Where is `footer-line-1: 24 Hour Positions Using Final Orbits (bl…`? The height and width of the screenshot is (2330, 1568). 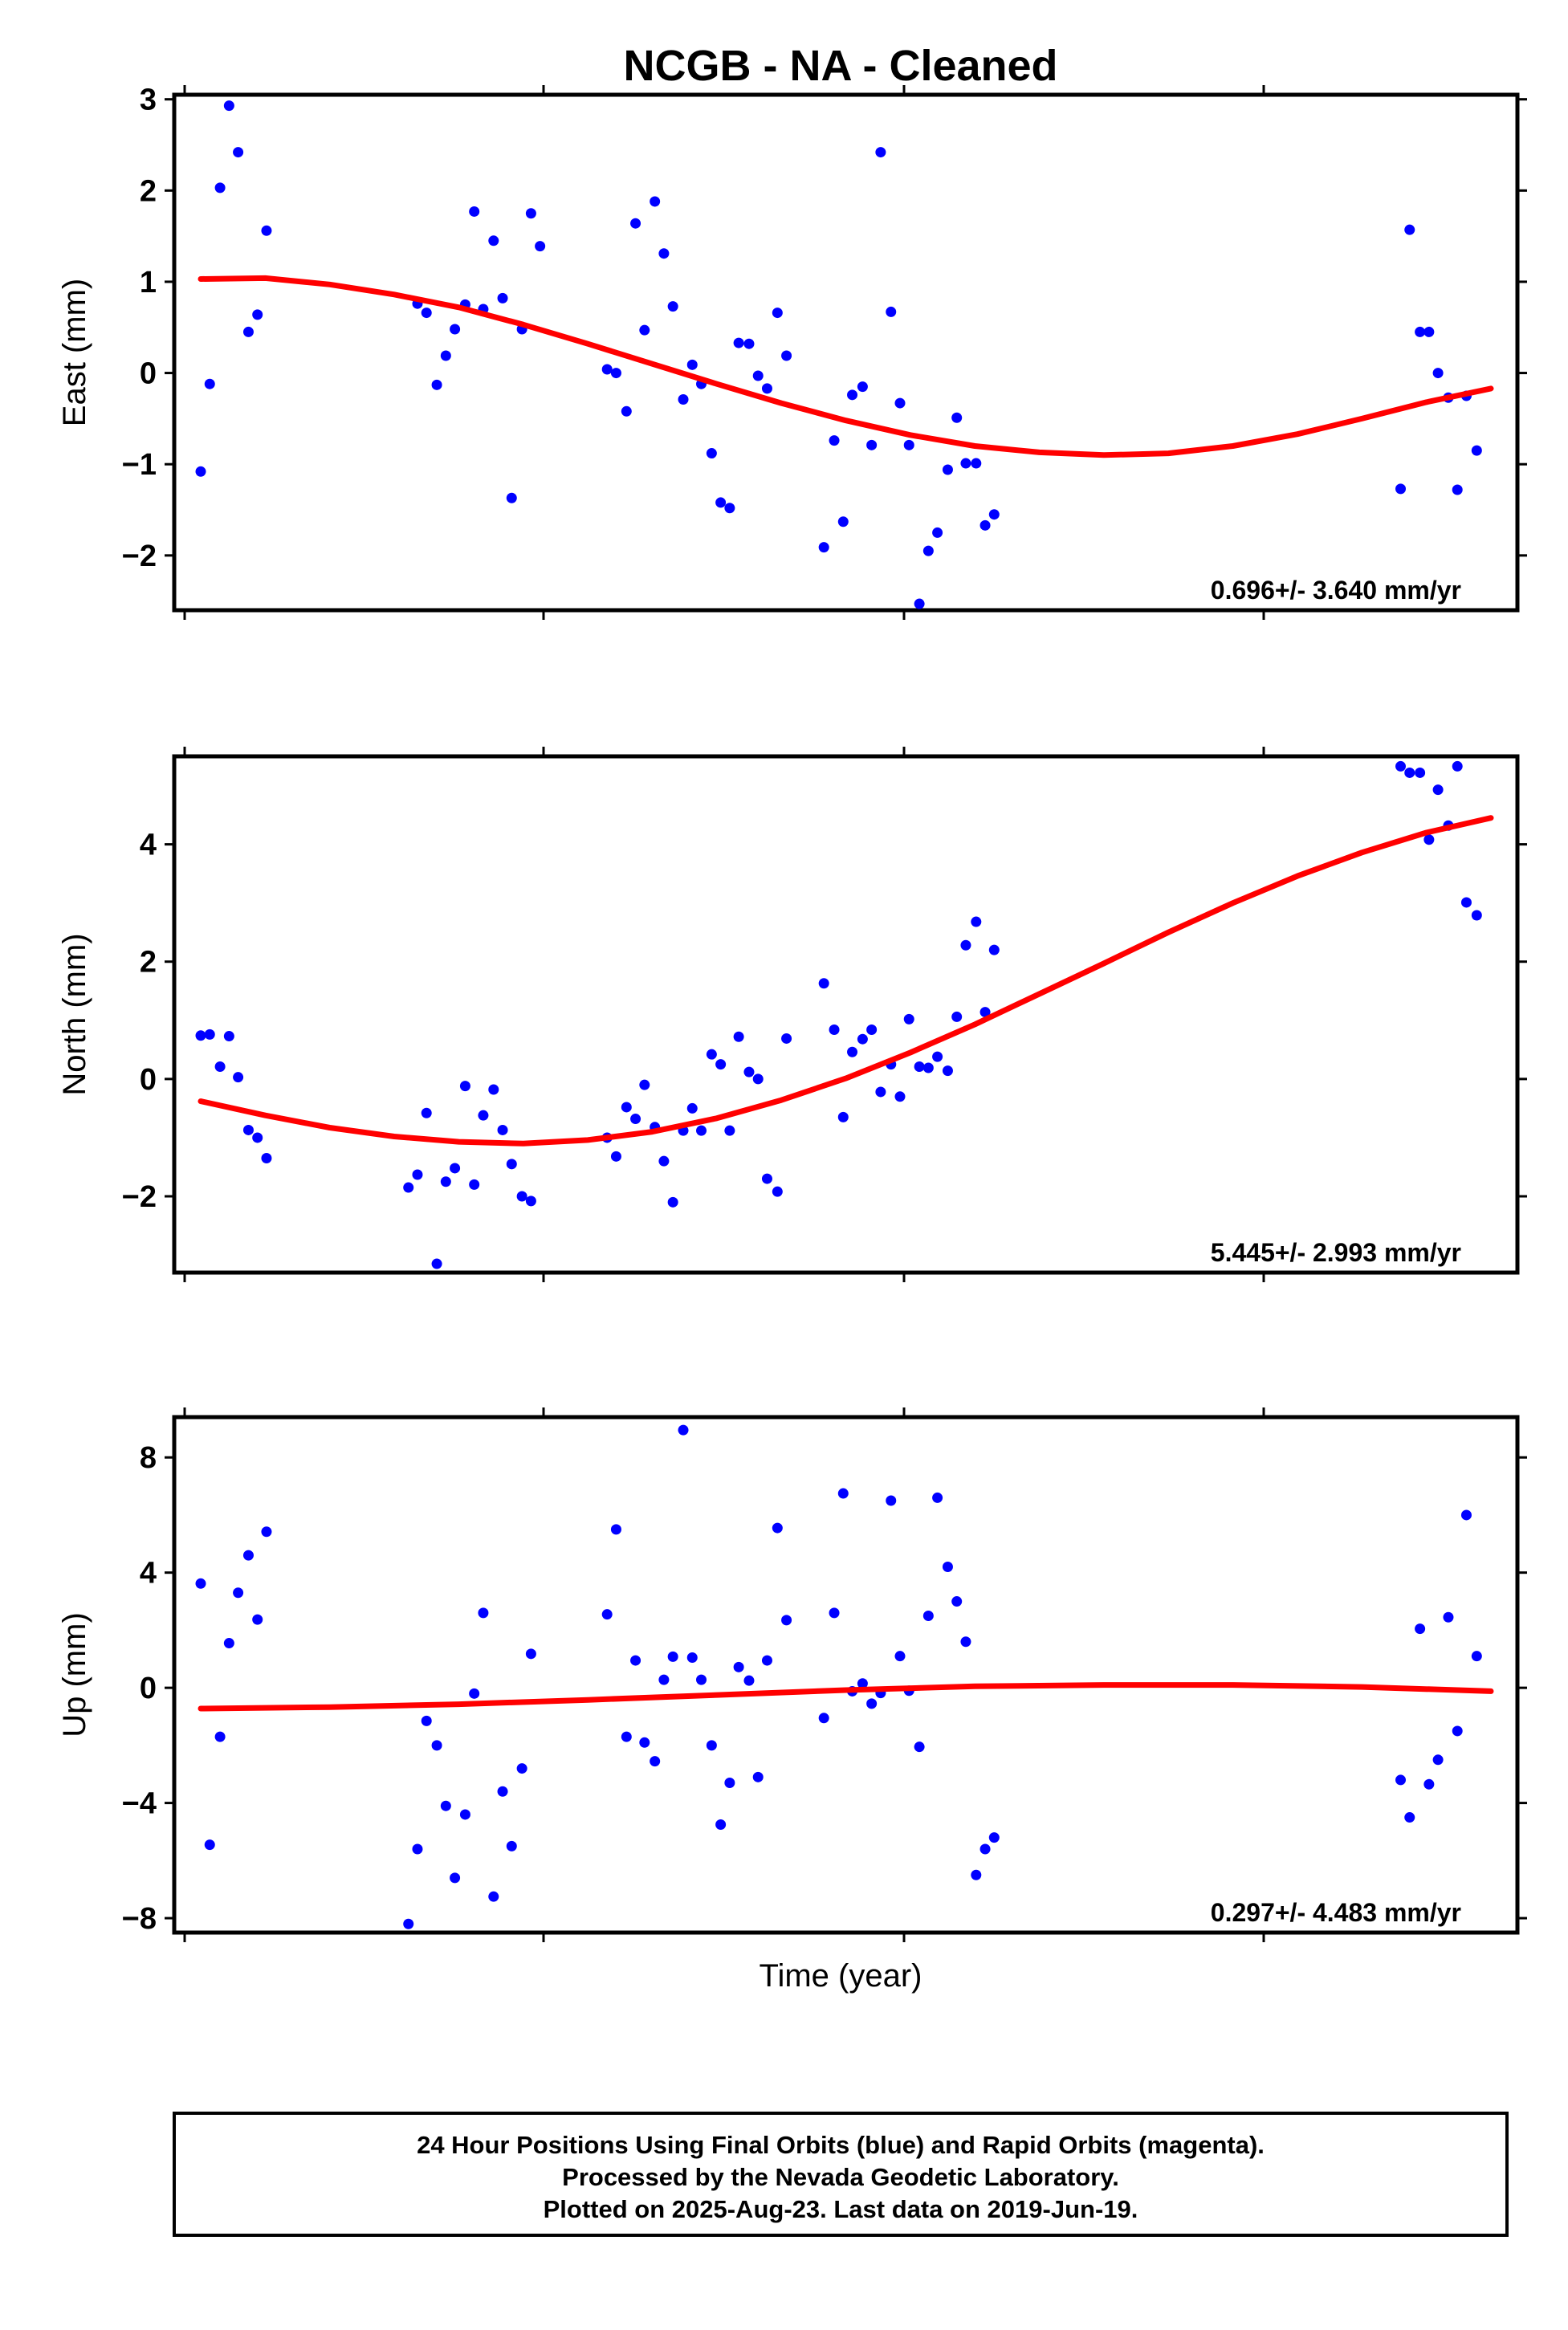 footer-line-1: 24 Hour Positions Using Final Orbits (bl… is located at coordinates (841, 2145).